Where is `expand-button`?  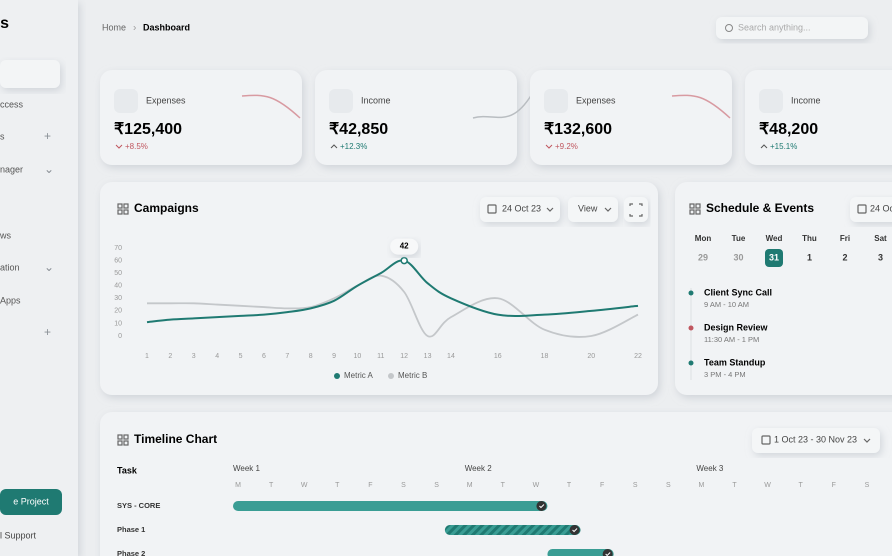
expand-button is located at coordinates (636, 209).